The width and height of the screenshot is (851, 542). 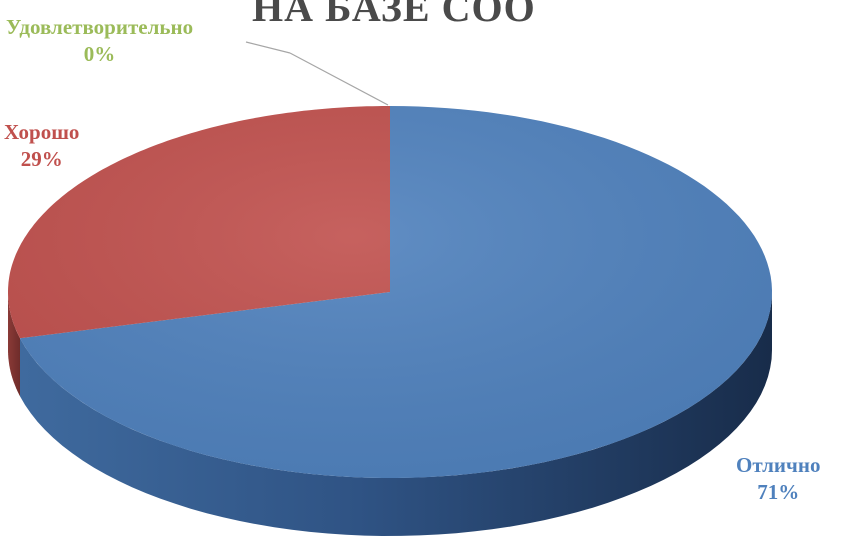 I want to click on chart-title: НА БАЗЕ СОО, so click(x=394, y=15).